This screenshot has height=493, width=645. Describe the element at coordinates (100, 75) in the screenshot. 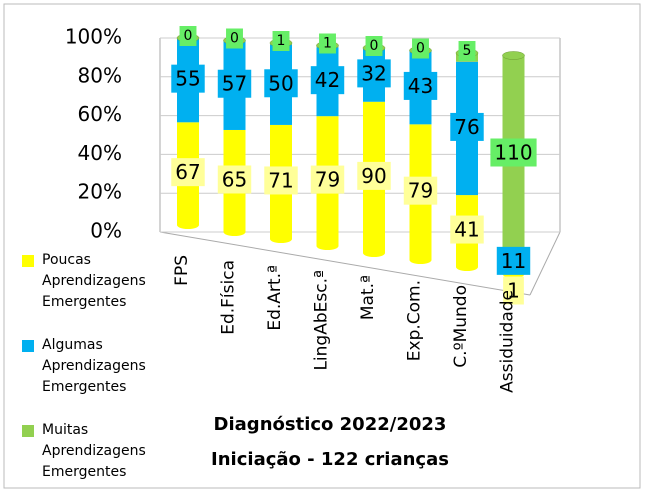

I see `y-tick-label: 80%` at that location.